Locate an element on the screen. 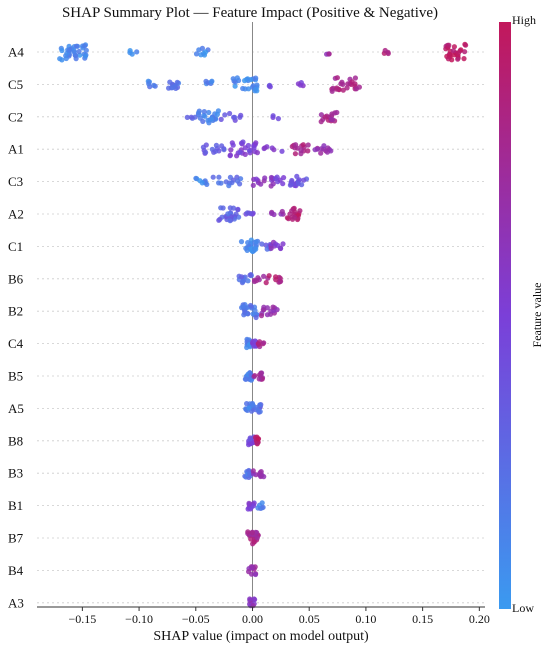 The height and width of the screenshot is (655, 550). x-tick-label: 0.10 is located at coordinates (365, 619).